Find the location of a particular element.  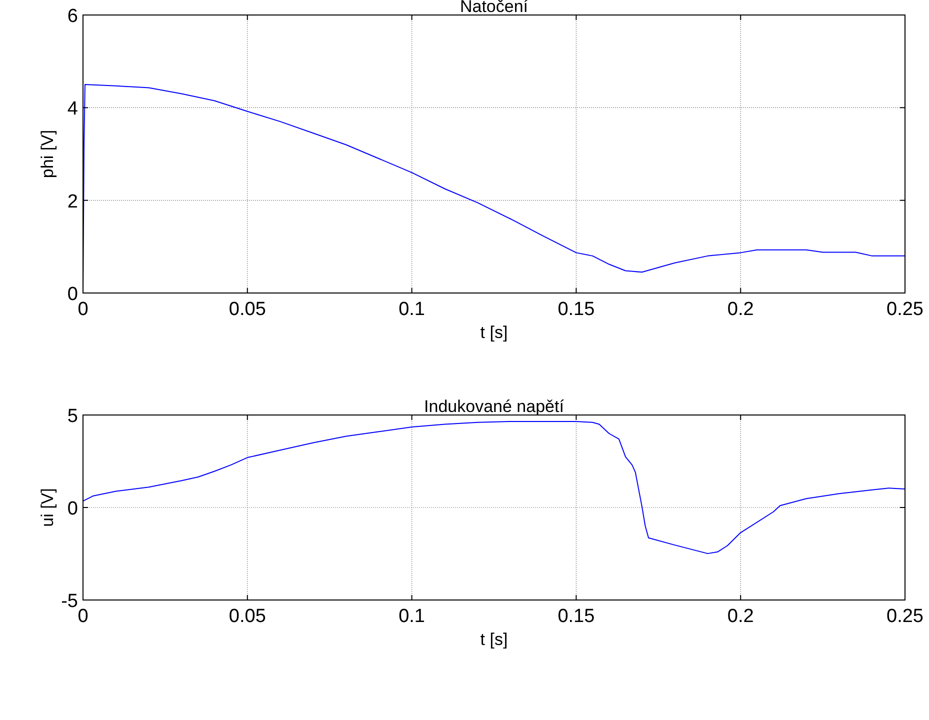

y-tick-label: 6 is located at coordinates (72, 16).